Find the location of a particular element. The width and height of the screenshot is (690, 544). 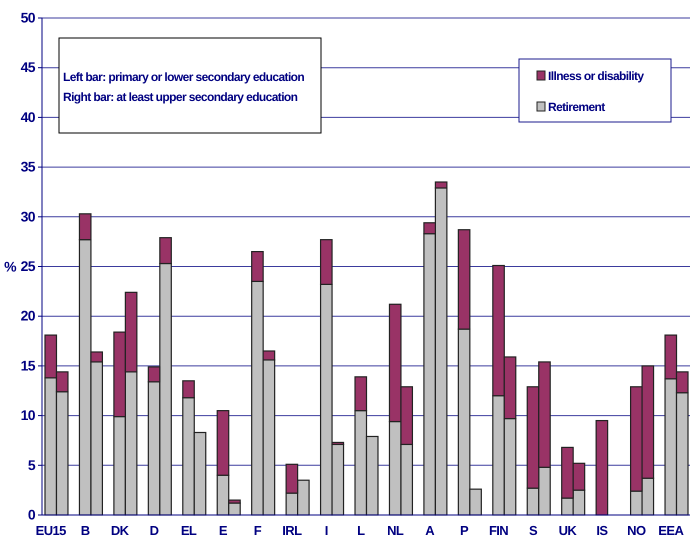

legend-label: Illness or disability is located at coordinates (596, 76).